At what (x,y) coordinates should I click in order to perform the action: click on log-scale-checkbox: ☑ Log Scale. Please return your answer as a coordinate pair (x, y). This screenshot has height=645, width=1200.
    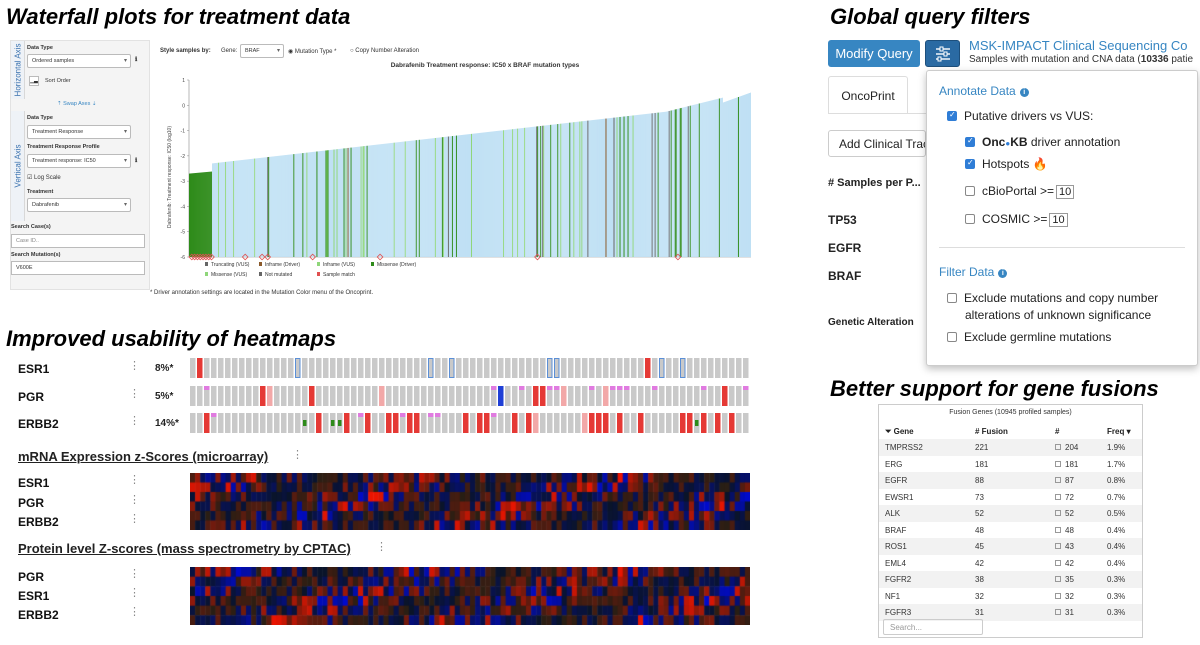
    Looking at the image, I should click on (44, 178).